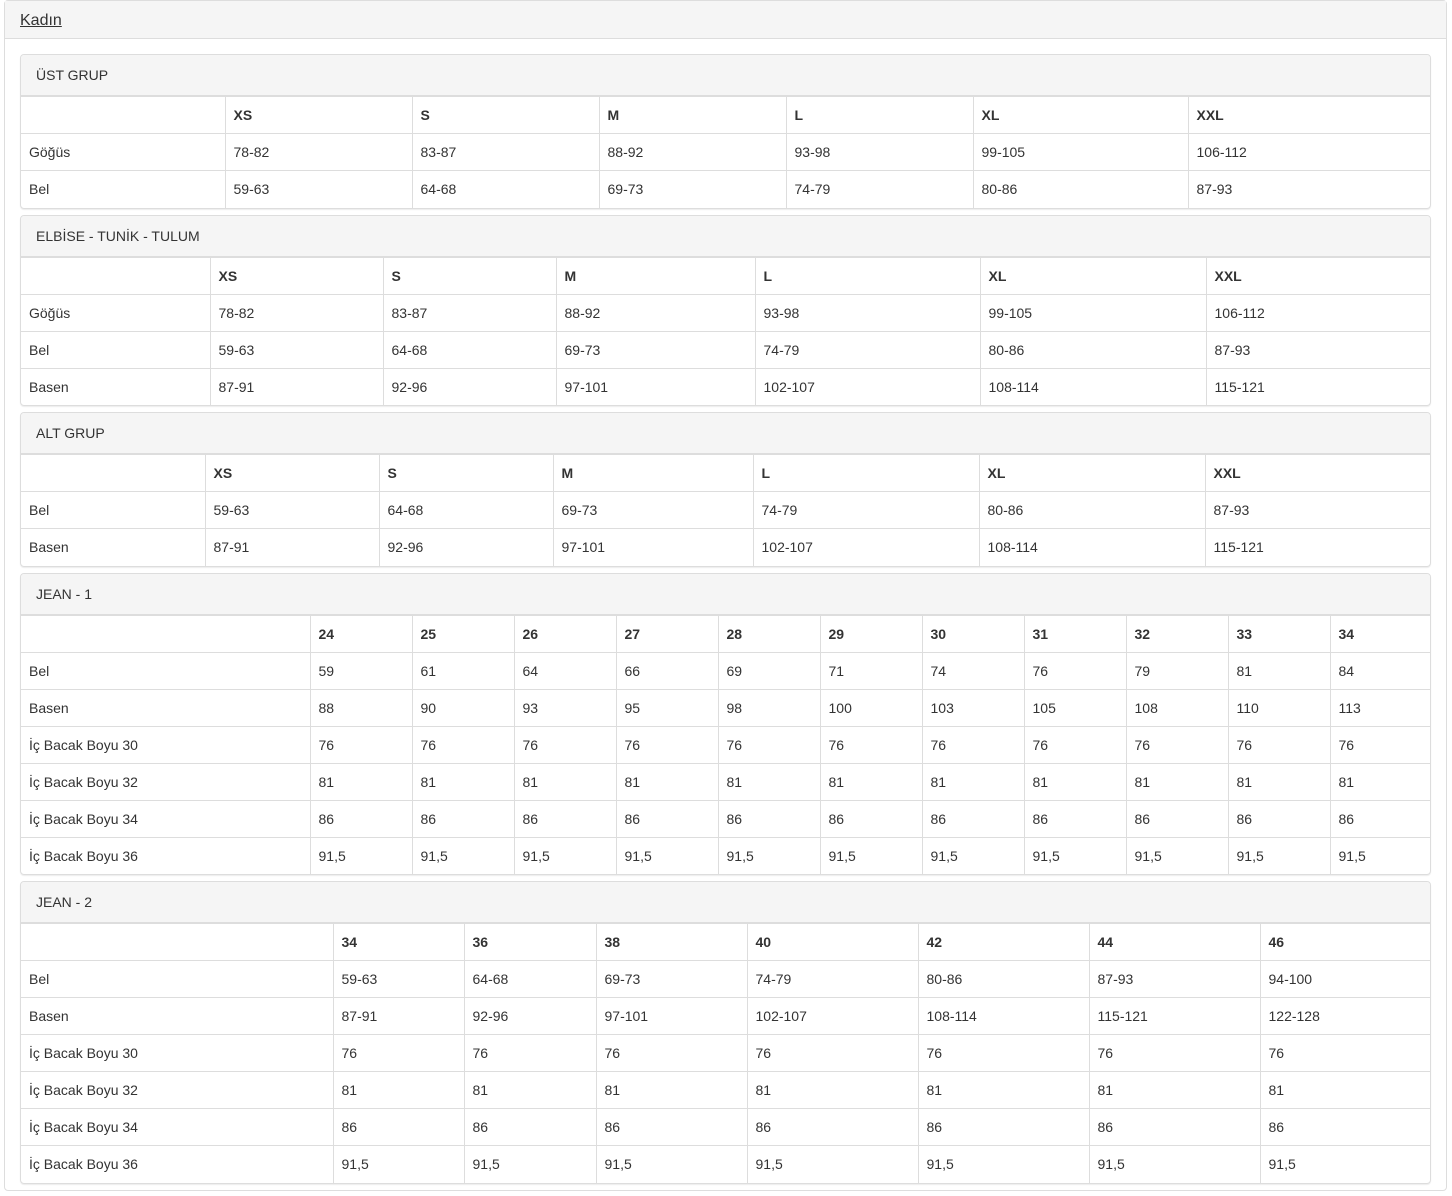  Describe the element at coordinates (166, 818) in the screenshot. I see `measurement-label: İç Bacak Boyu 34` at that location.